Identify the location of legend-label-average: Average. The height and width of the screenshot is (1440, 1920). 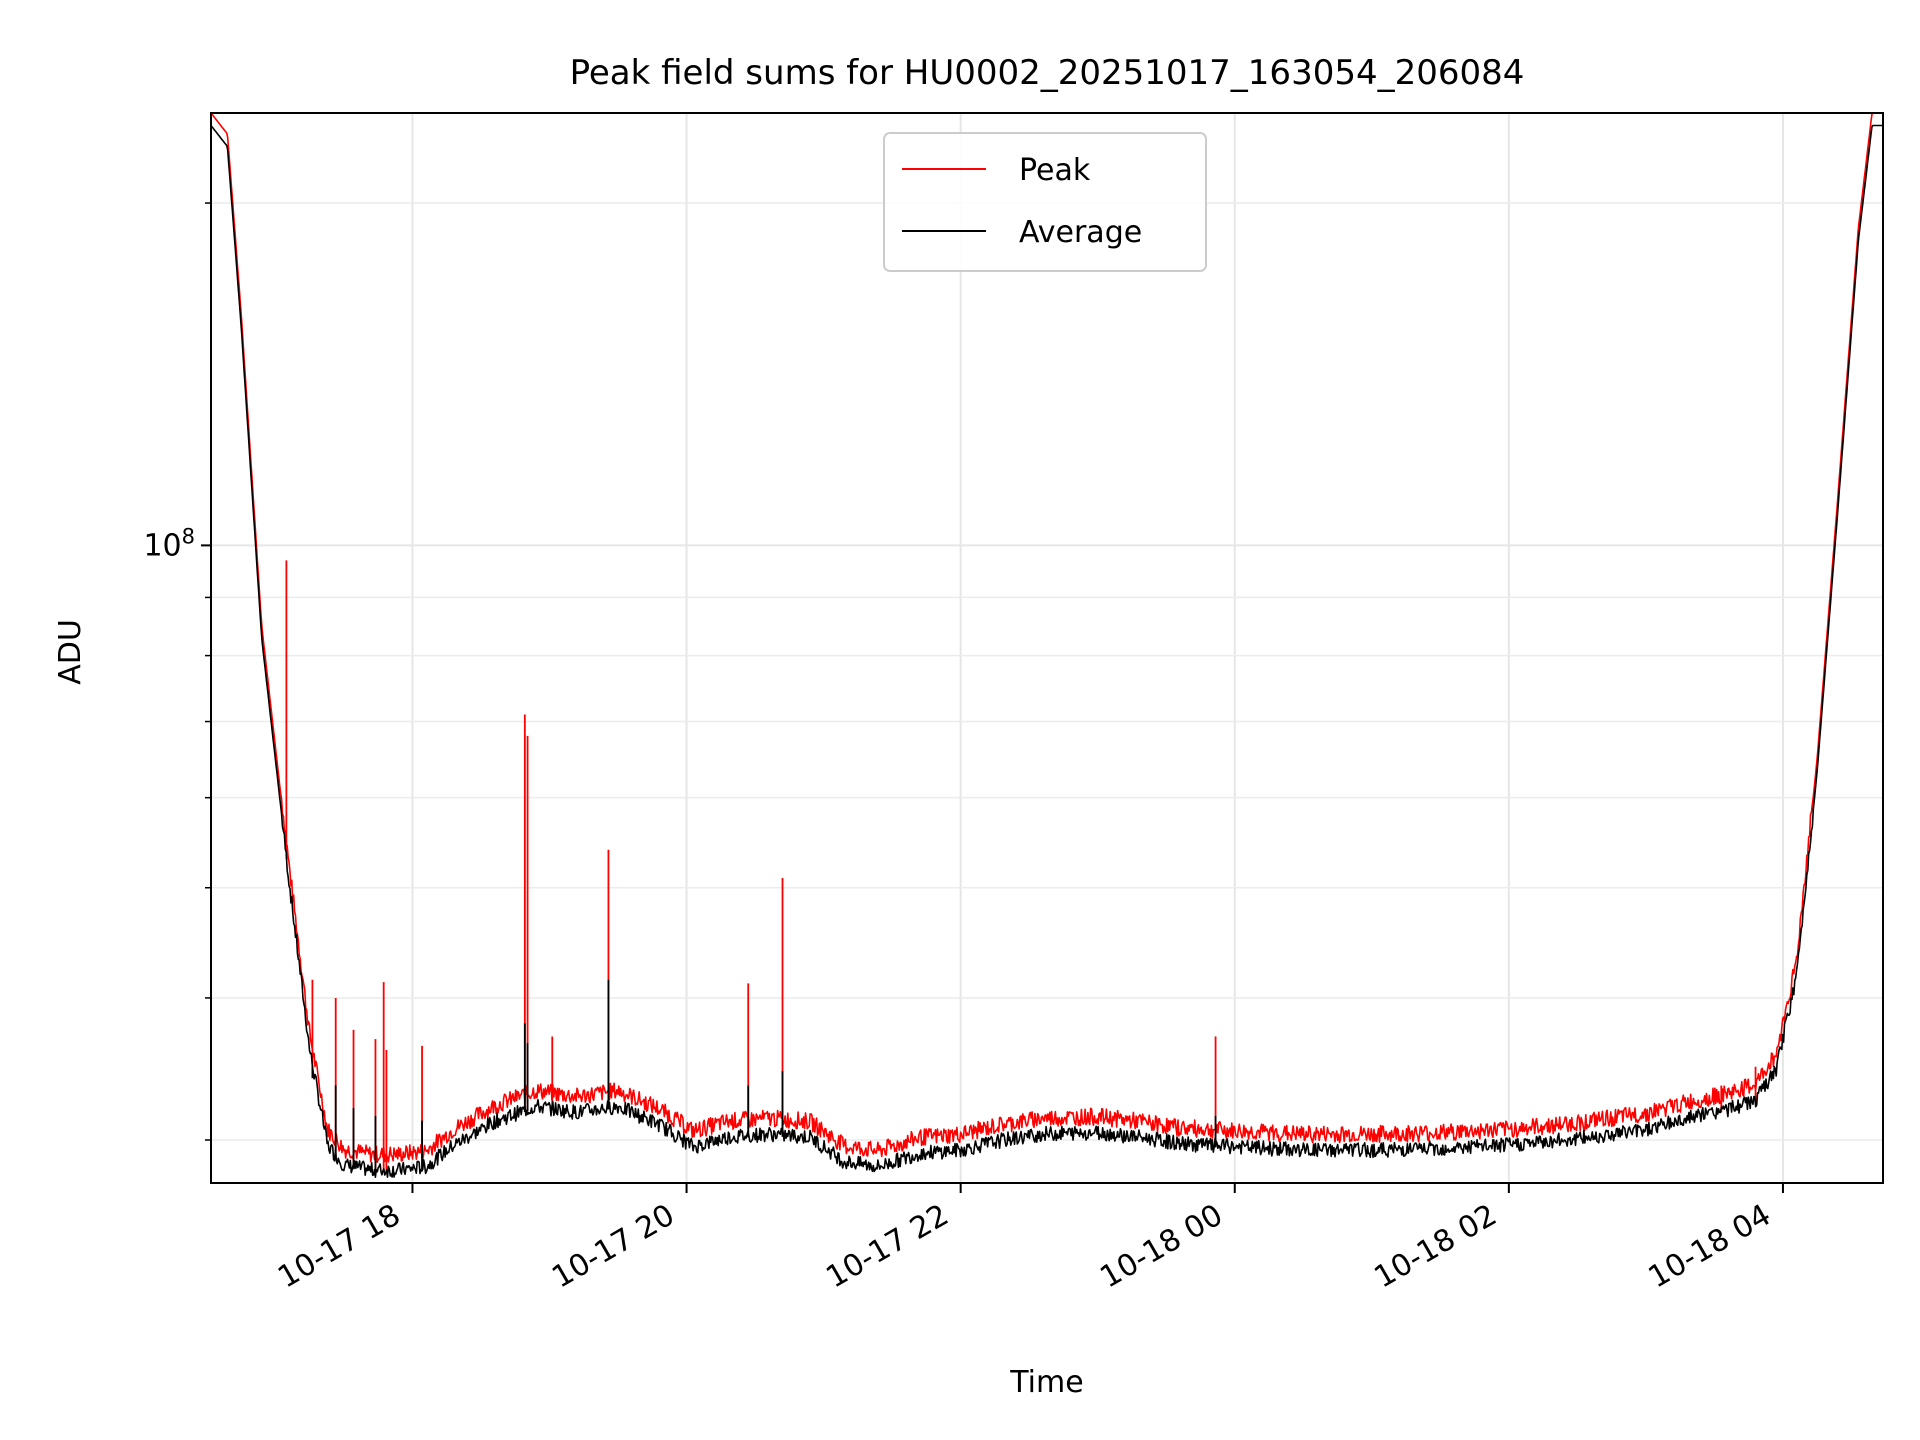
(1080, 232).